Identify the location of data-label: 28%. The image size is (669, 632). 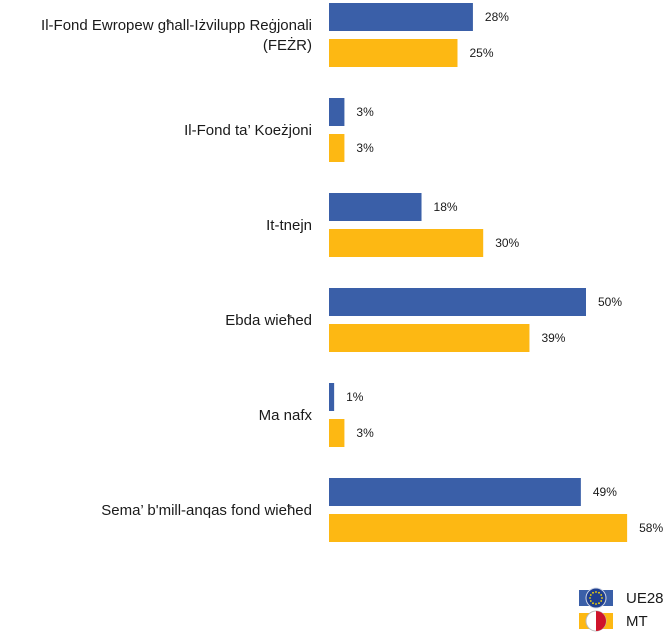
(497, 17).